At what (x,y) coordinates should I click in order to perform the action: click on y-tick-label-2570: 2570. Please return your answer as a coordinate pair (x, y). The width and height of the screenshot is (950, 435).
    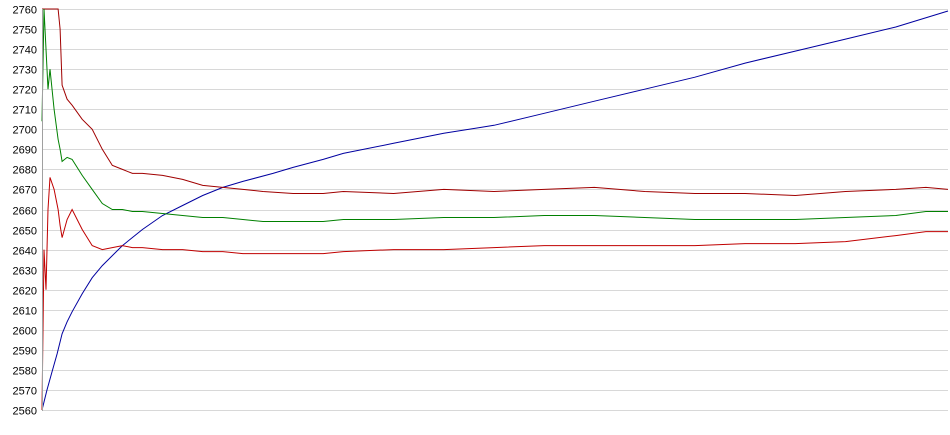
    Looking at the image, I should click on (25, 392).